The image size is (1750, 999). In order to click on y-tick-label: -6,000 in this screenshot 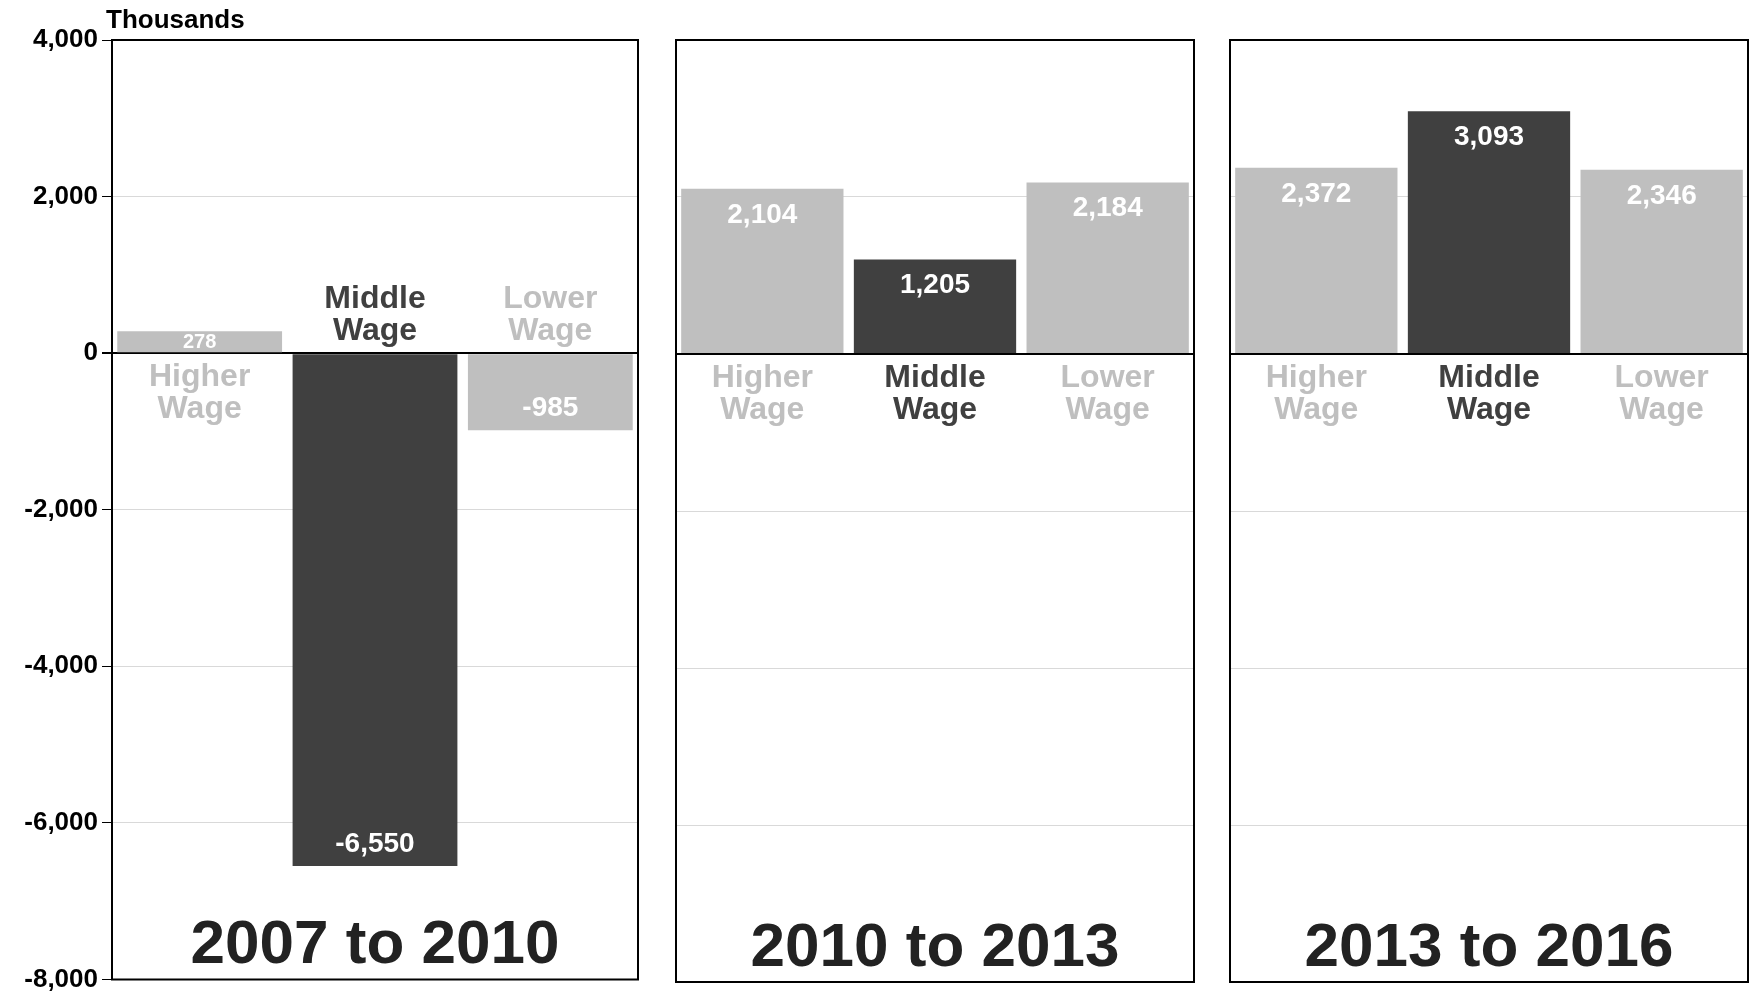, I will do `click(61, 821)`.